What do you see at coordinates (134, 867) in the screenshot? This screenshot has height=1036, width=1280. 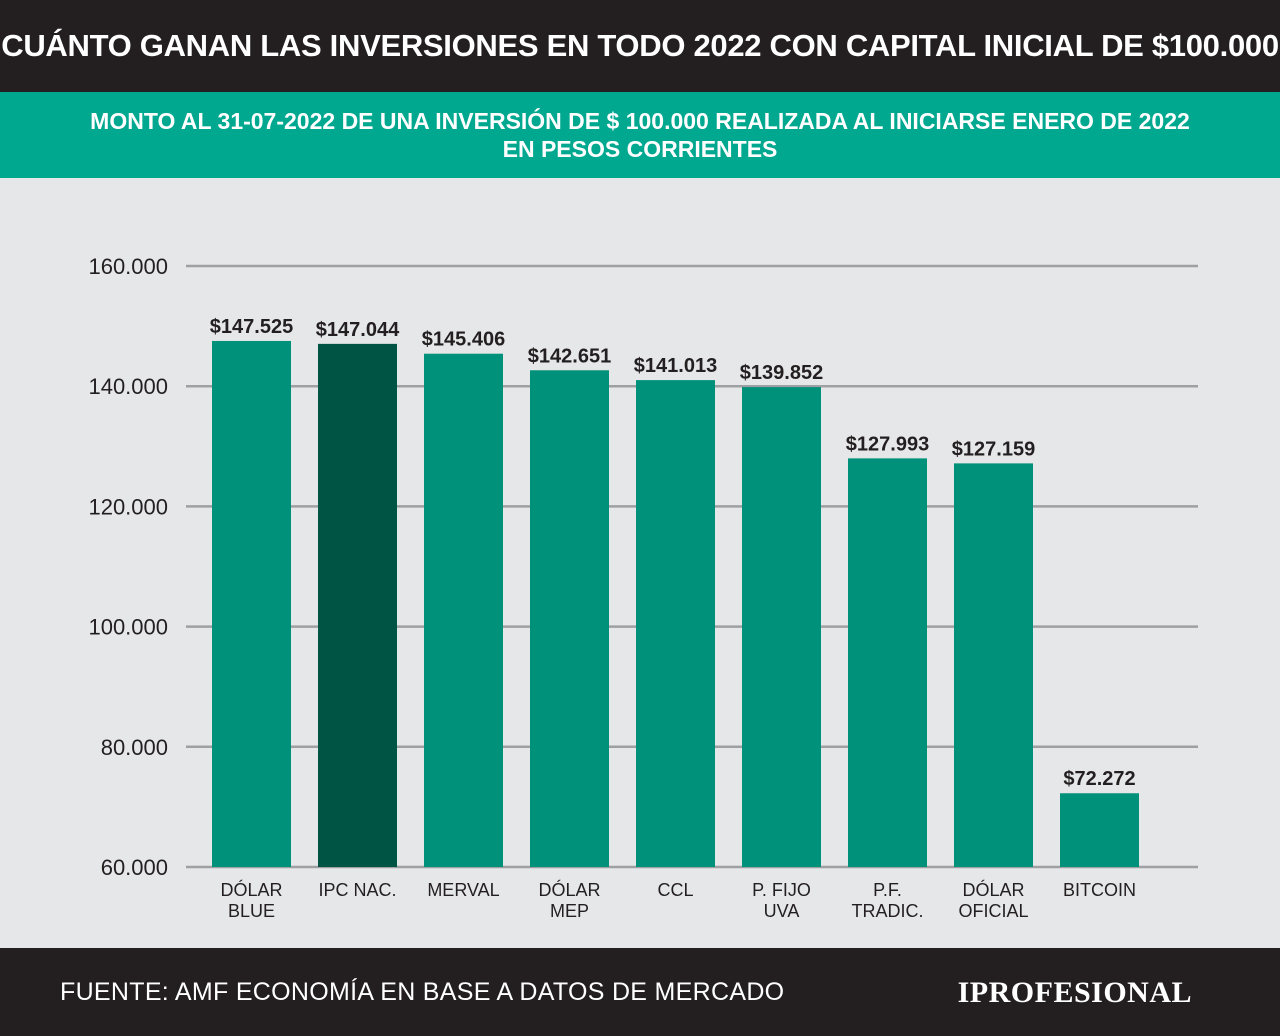 I see `y-tick-label: 60.000` at bounding box center [134, 867].